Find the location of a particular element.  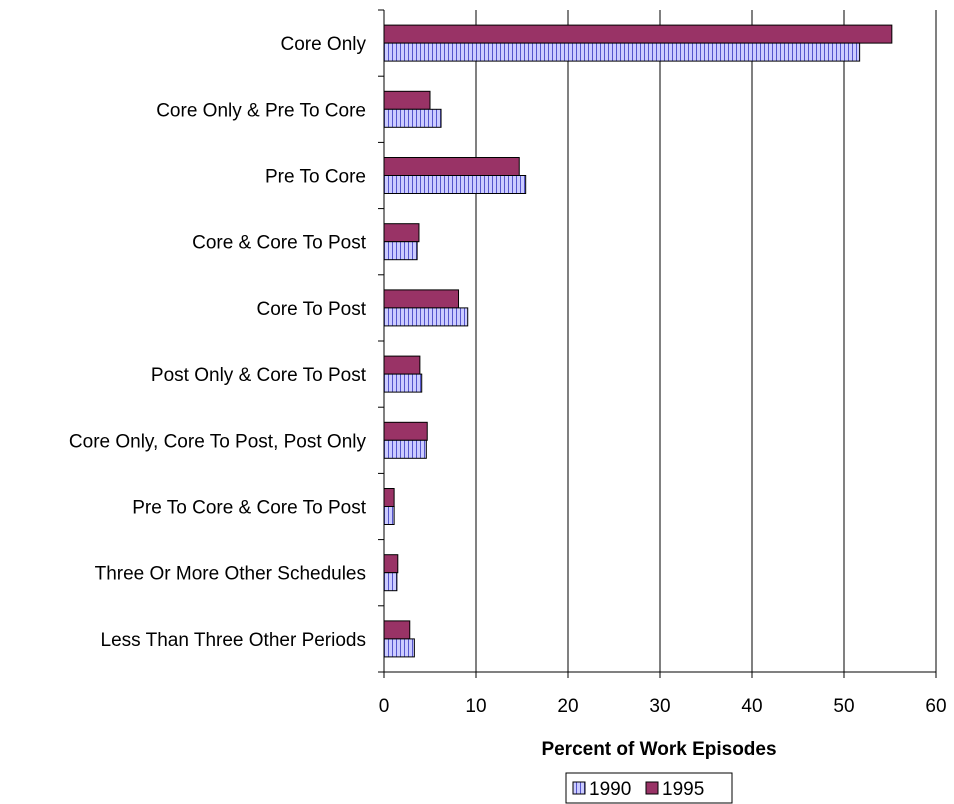

category-label: Core To Post is located at coordinates (312, 309).